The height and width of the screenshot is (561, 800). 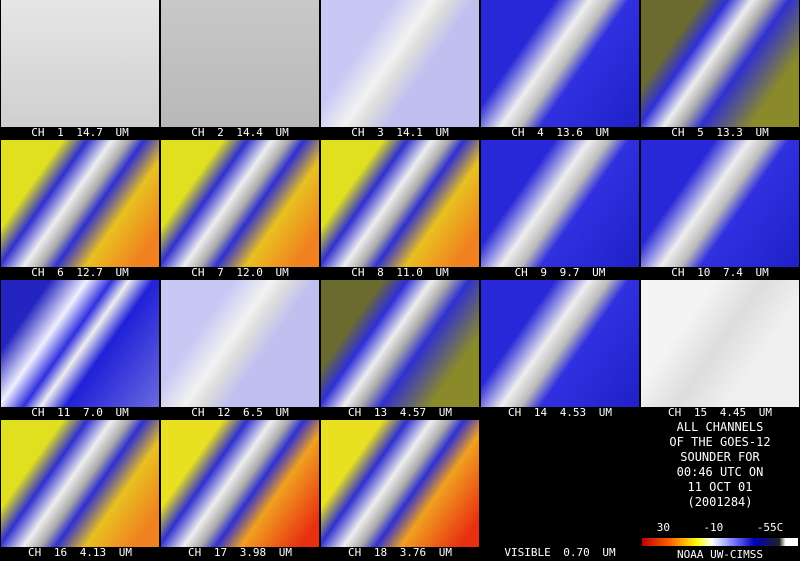 What do you see at coordinates (80, 272) in the screenshot?
I see `channel-label: CH 6 12.7 UM` at bounding box center [80, 272].